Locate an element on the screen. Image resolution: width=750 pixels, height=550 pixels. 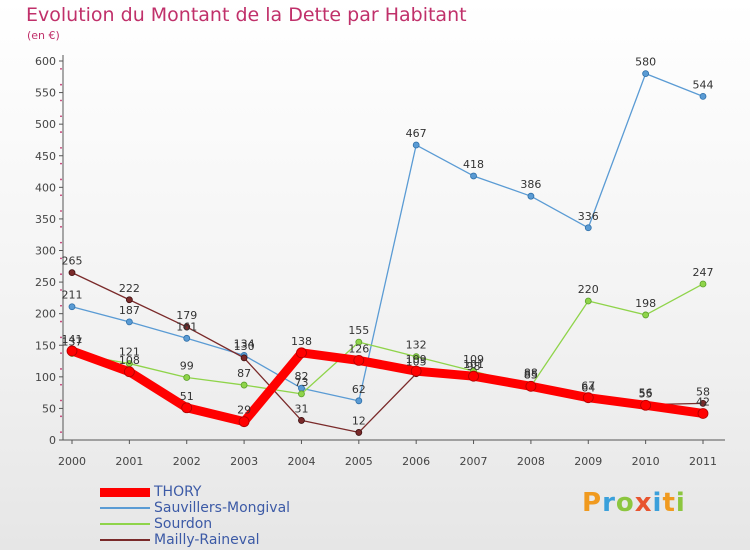
data-label: 187 is located at coordinates (129, 310).